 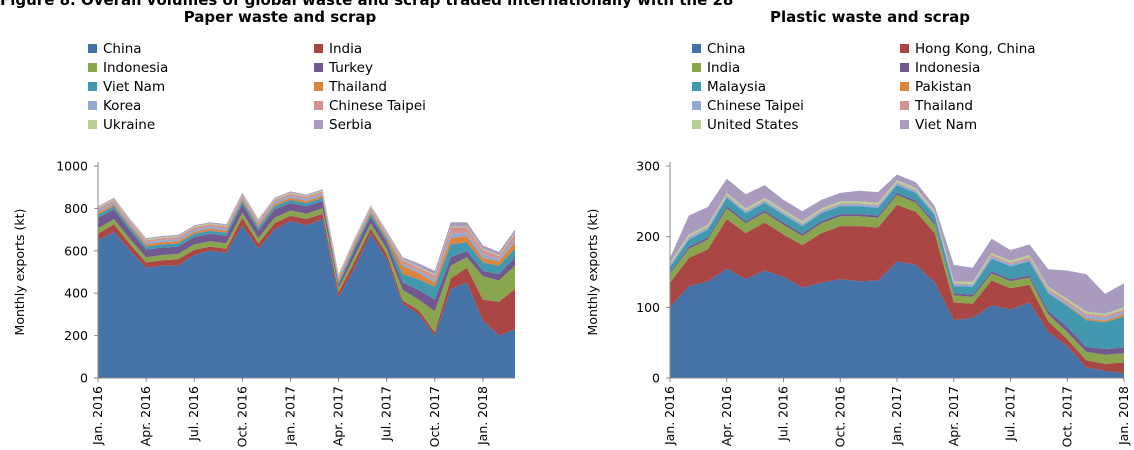 What do you see at coordinates (72, 166) in the screenshot?
I see `y-tick-label: 1000` at bounding box center [72, 166].